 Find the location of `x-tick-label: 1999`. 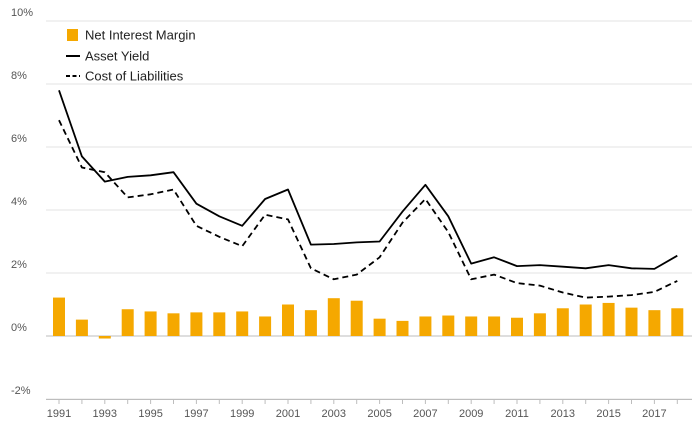

x-tick-label: 1999 is located at coordinates (242, 414).